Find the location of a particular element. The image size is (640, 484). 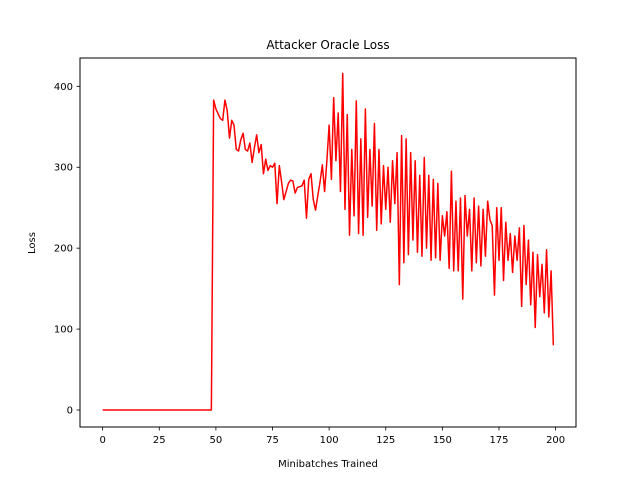

x-tick-label: 175 is located at coordinates (498, 440).